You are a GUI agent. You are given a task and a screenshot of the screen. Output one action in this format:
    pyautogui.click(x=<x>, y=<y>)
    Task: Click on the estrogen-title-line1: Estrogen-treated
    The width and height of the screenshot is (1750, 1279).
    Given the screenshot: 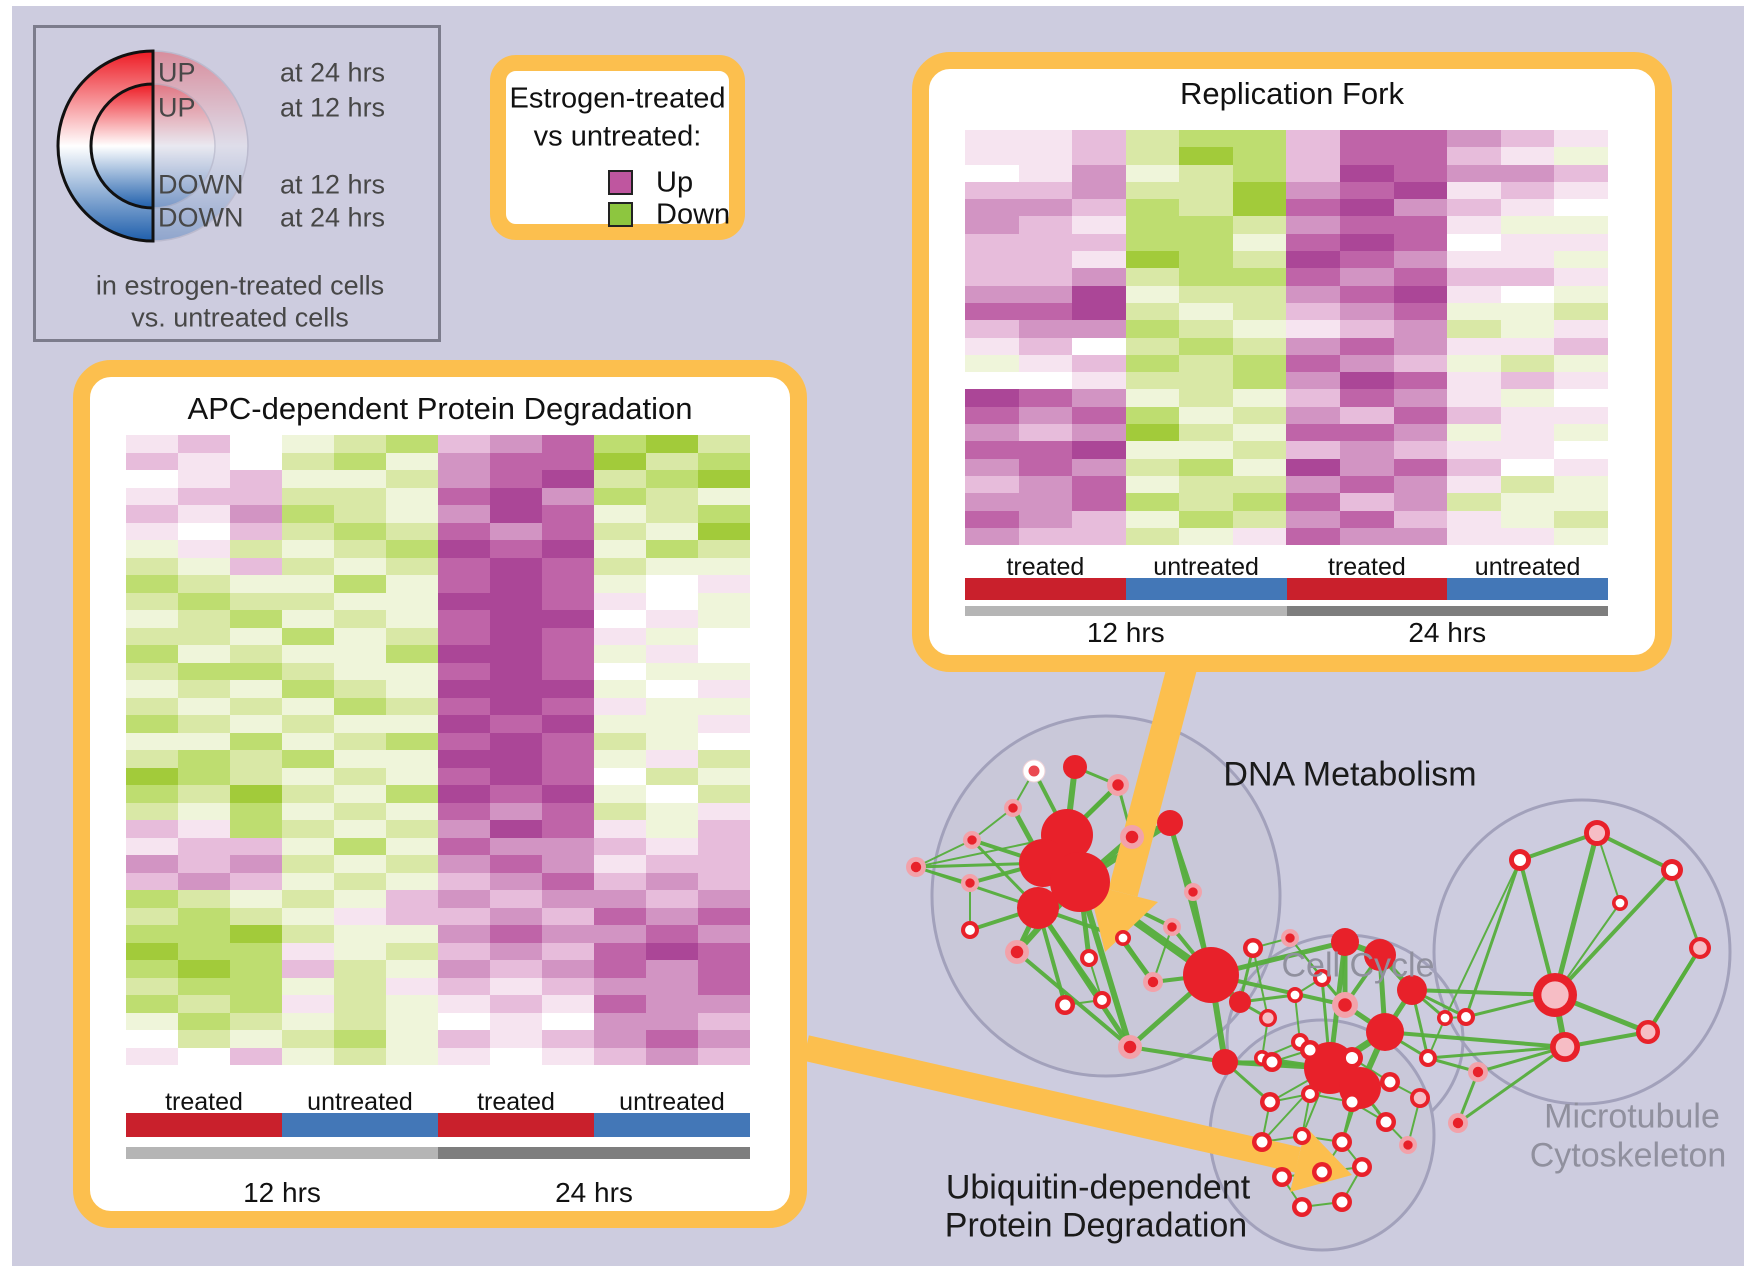 What is the action you would take?
    pyautogui.click(x=617, y=98)
    